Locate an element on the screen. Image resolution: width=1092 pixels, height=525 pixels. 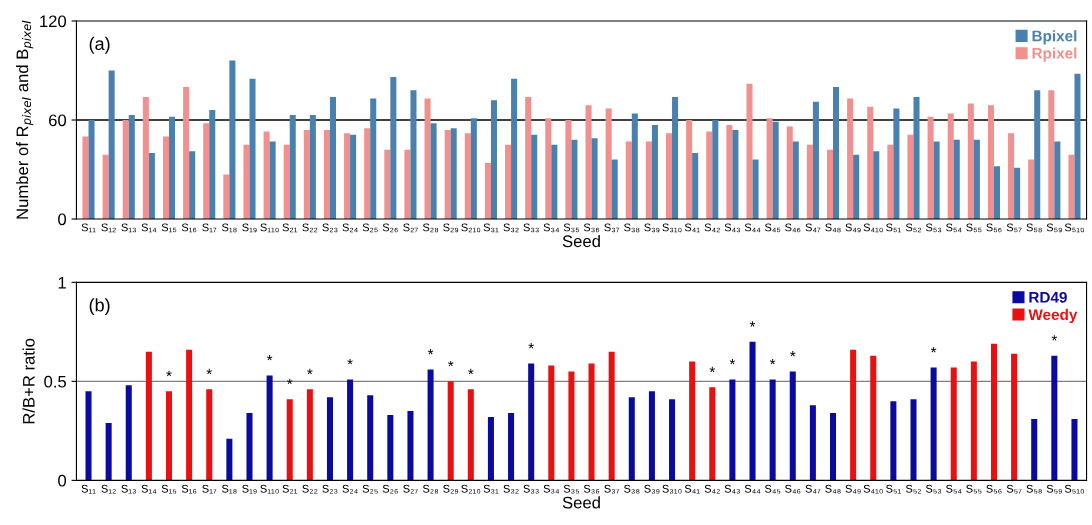
legend-label: Bpixel is located at coordinates (1054, 37).